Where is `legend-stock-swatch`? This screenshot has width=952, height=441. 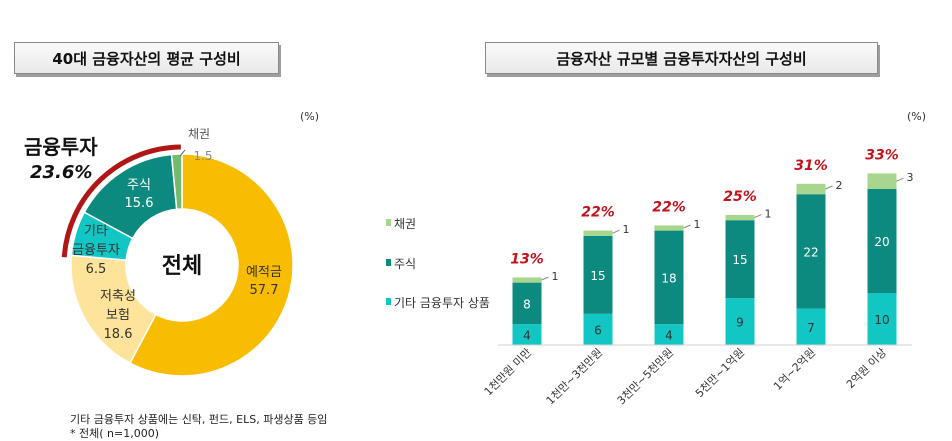
legend-stock-swatch is located at coordinates (388, 262).